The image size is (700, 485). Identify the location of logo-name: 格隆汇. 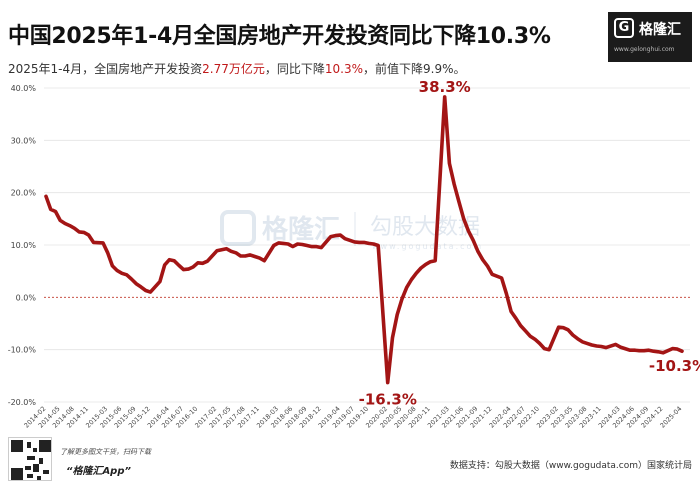
(660, 30).